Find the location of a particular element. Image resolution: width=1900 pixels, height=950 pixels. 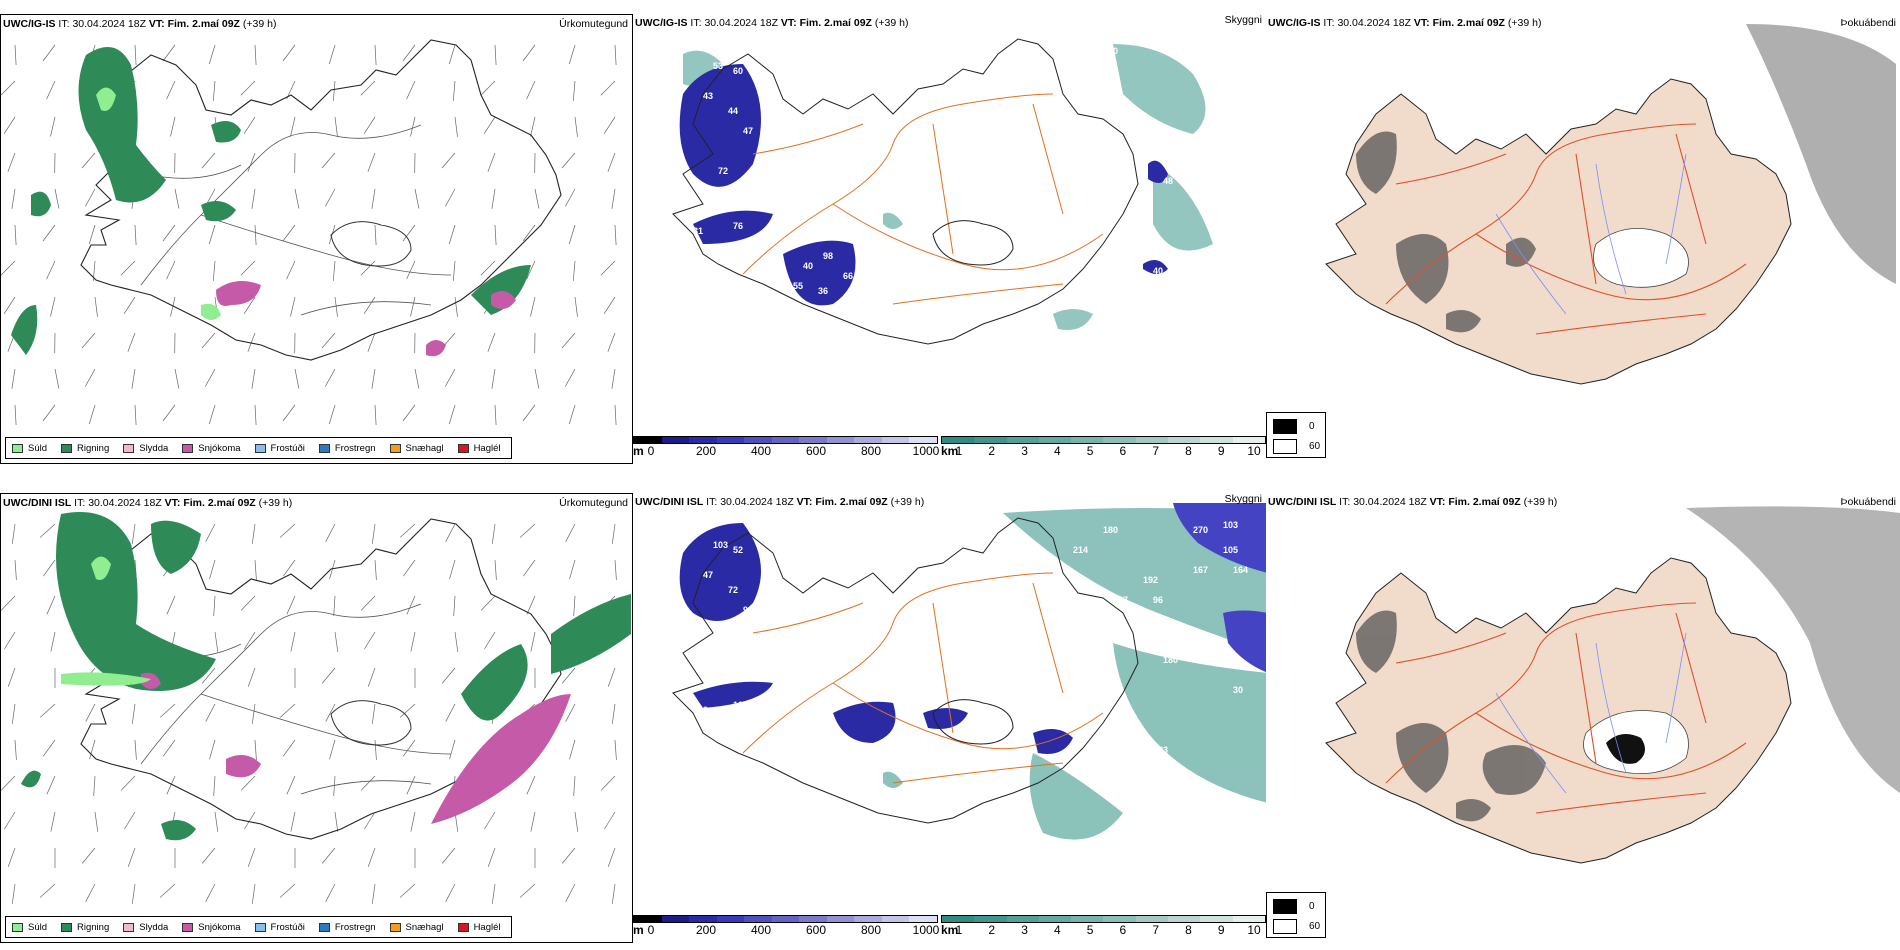

colorbar-strip is located at coordinates (785, 919).